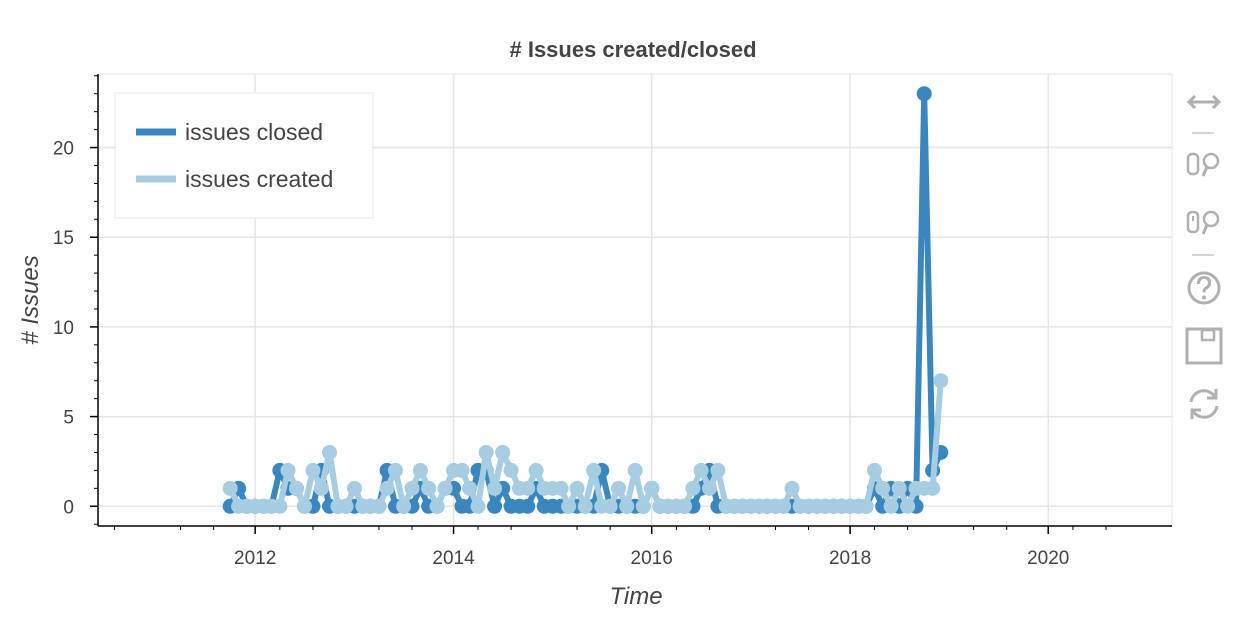  I want to click on x-tick-label: 2018, so click(850, 558).